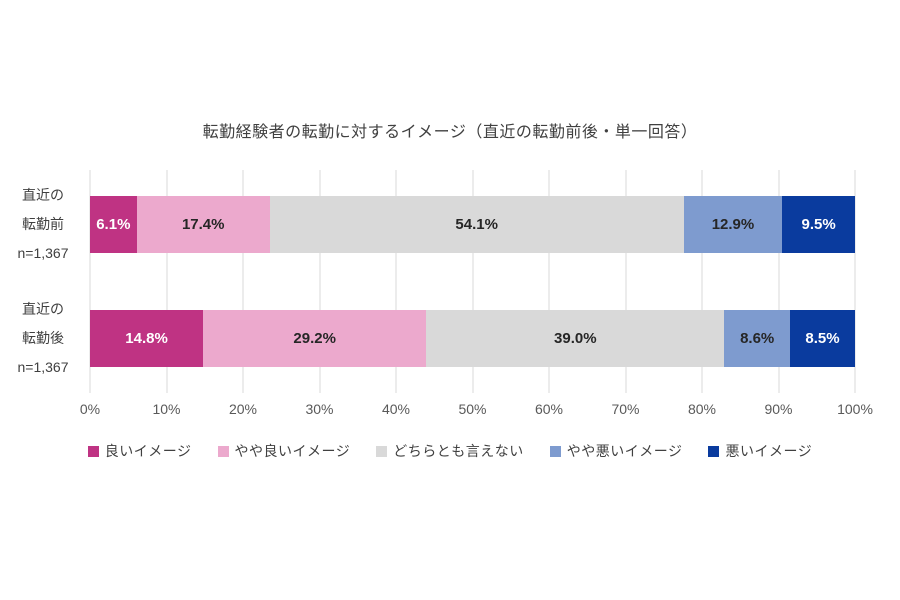 The width and height of the screenshot is (900, 600). I want to click on bar-segment: 9.5%, so click(818, 224).